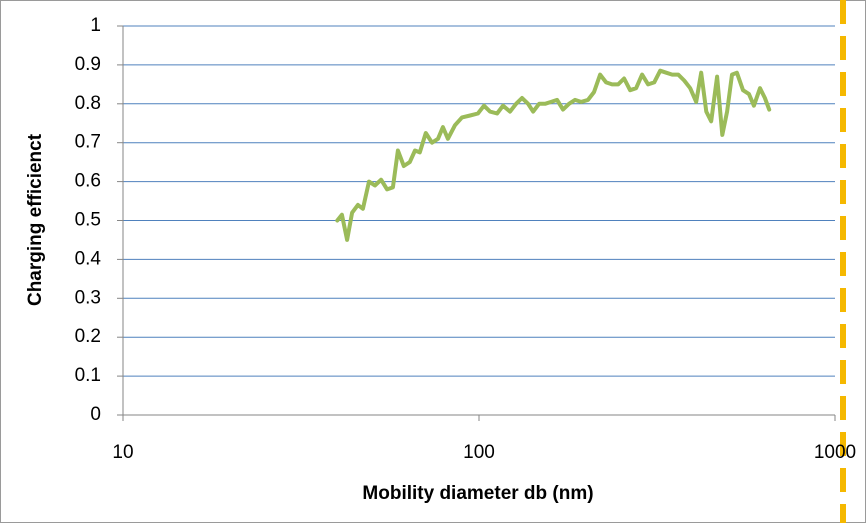 This screenshot has width=866, height=523. What do you see at coordinates (88, 297) in the screenshot?
I see `y-tick-label: 0.3` at bounding box center [88, 297].